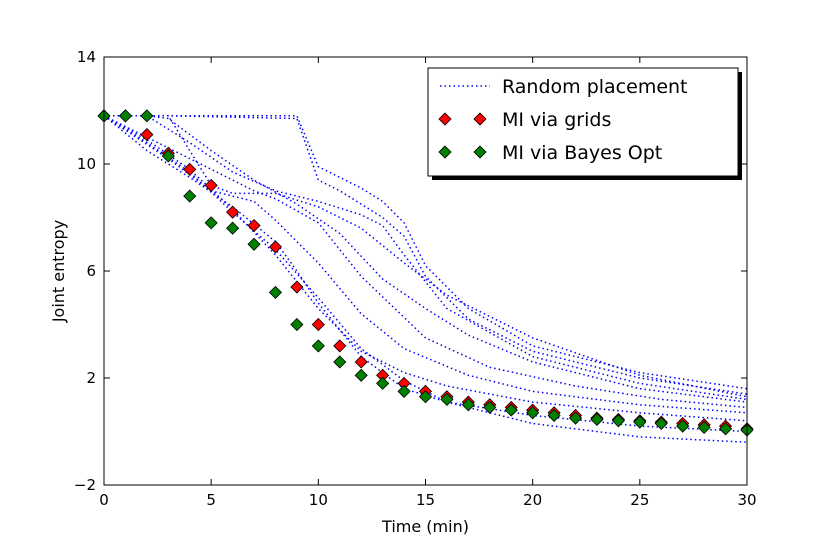 This screenshot has height=554, width=830. I want to click on x-axis-label: Time (min), so click(425, 526).